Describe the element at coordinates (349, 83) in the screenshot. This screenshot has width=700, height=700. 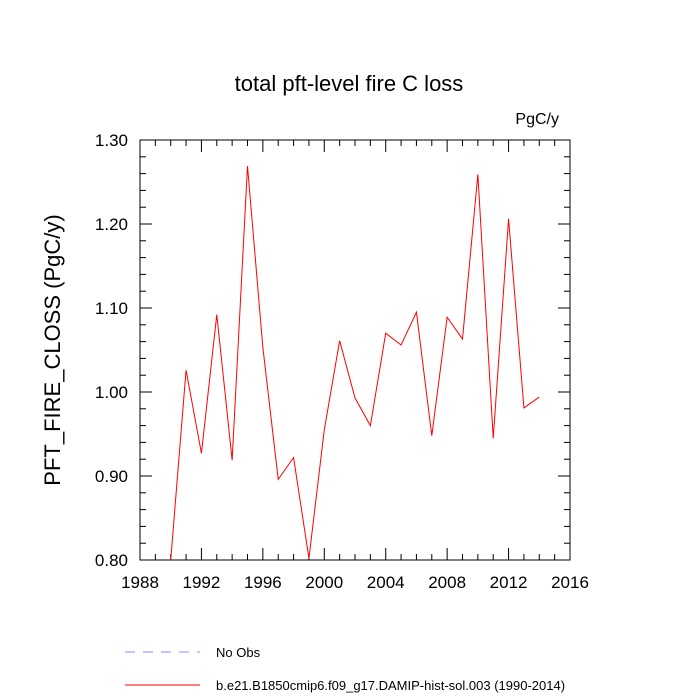
I see `chart-title: total pft-level fire C loss` at that location.